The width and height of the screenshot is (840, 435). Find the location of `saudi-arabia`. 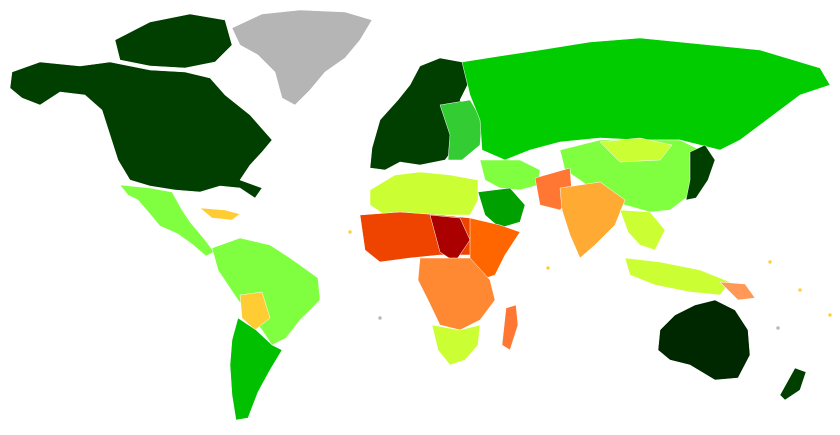

saudi-arabia is located at coordinates (501, 208).